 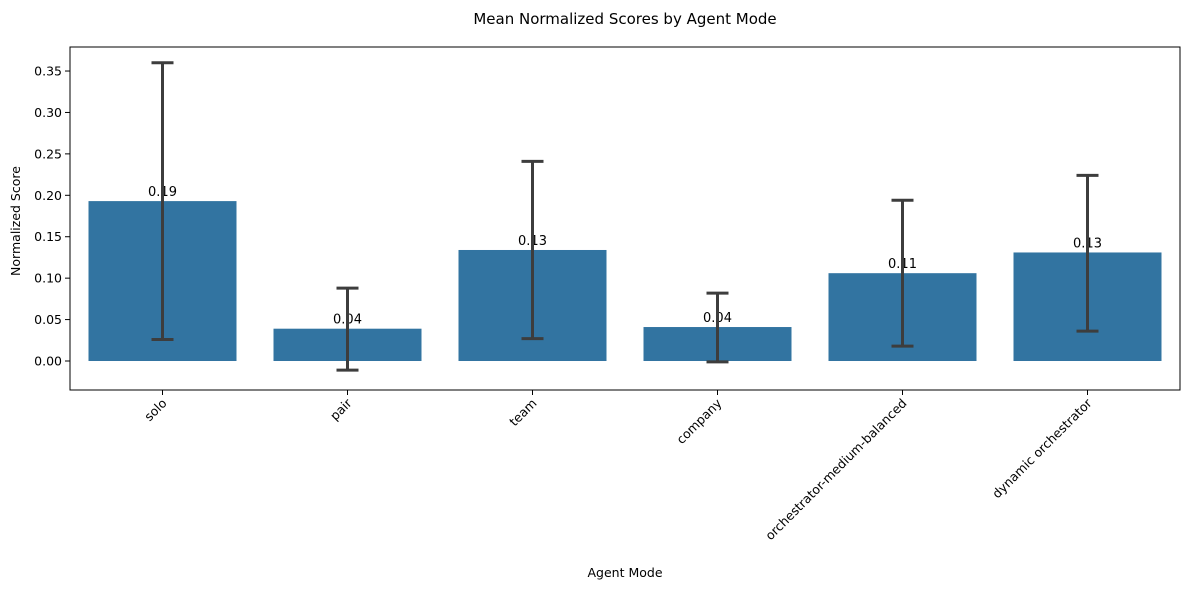 I want to click on y-tick-label: 0.10, so click(x=48, y=278).